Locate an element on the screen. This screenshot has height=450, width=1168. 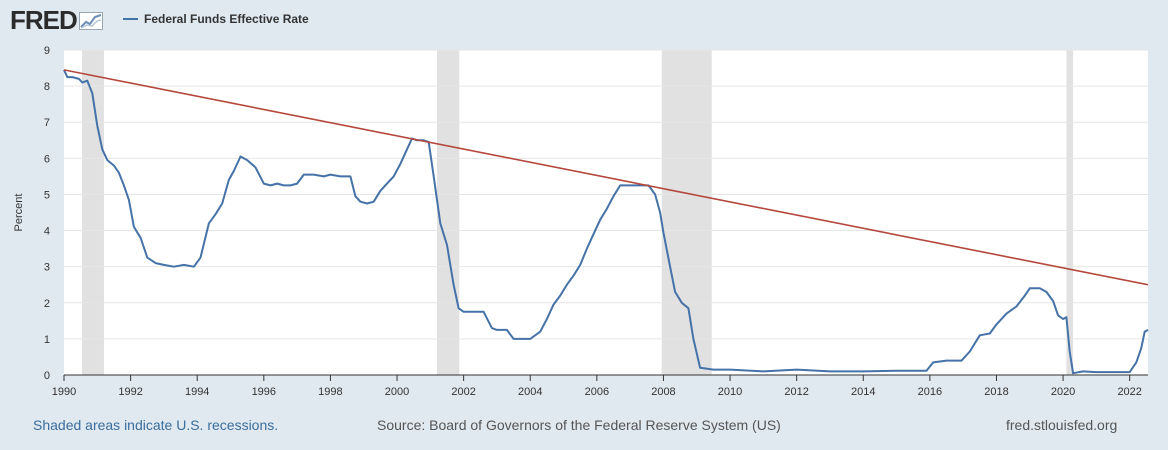
y-tick-label: 7 is located at coordinates (47, 123).